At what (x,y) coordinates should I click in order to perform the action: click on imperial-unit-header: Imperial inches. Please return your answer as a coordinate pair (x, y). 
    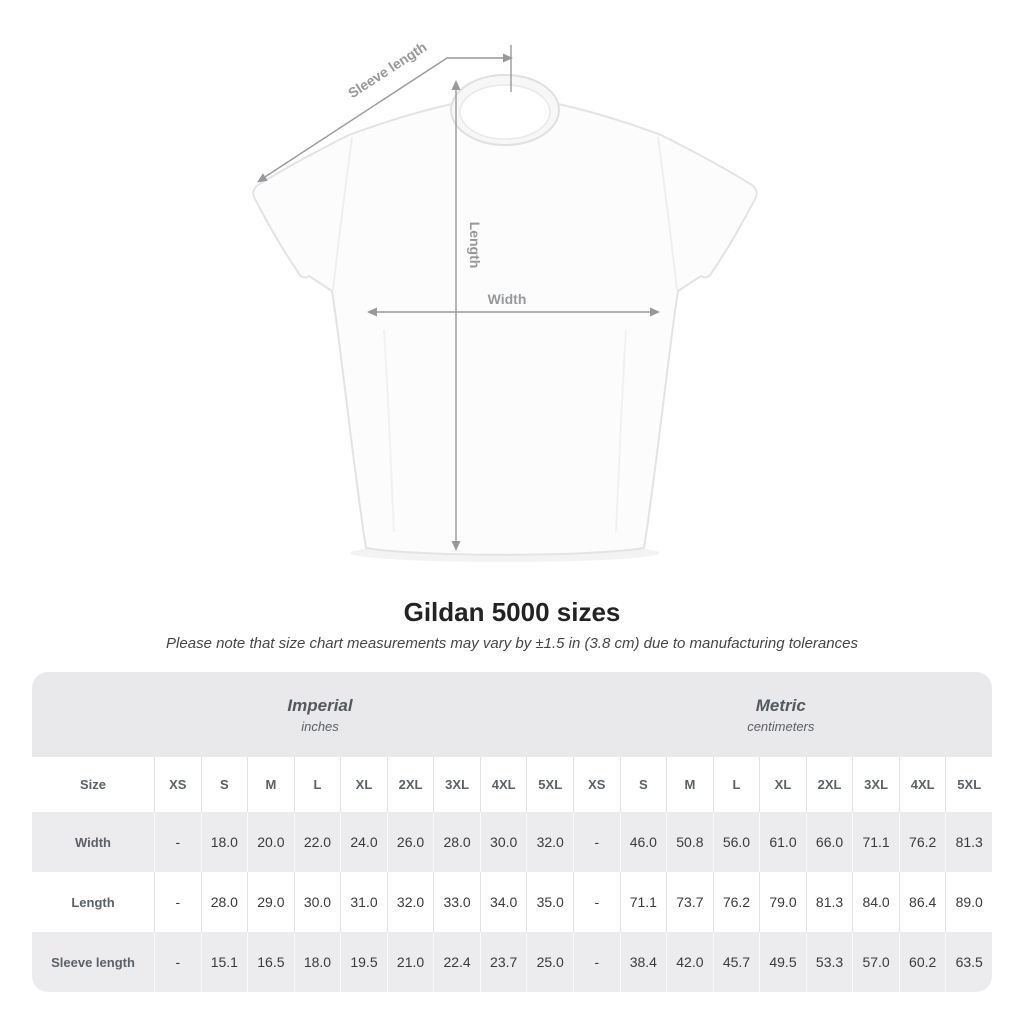
    Looking at the image, I should click on (319, 715).